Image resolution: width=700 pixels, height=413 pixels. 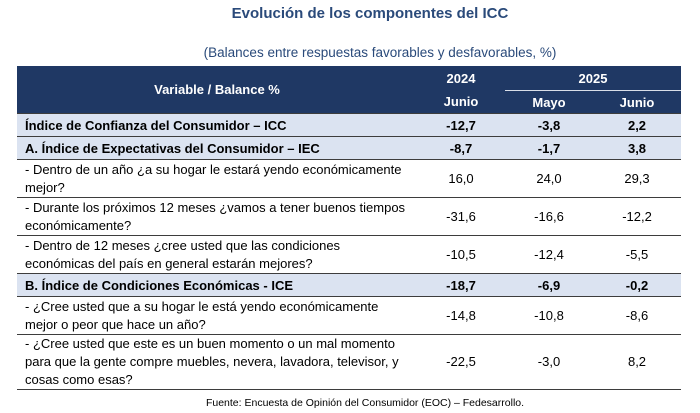 I want to click on month-header-jun-2024: Junio, so click(x=461, y=102).